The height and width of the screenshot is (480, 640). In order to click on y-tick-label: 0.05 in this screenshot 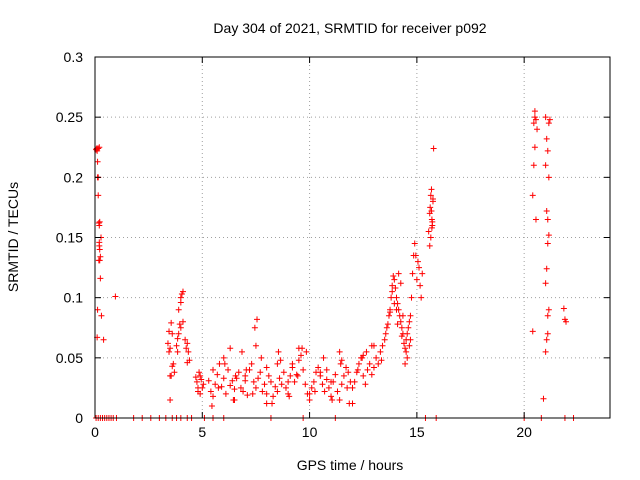, I will do `click(69, 358)`.